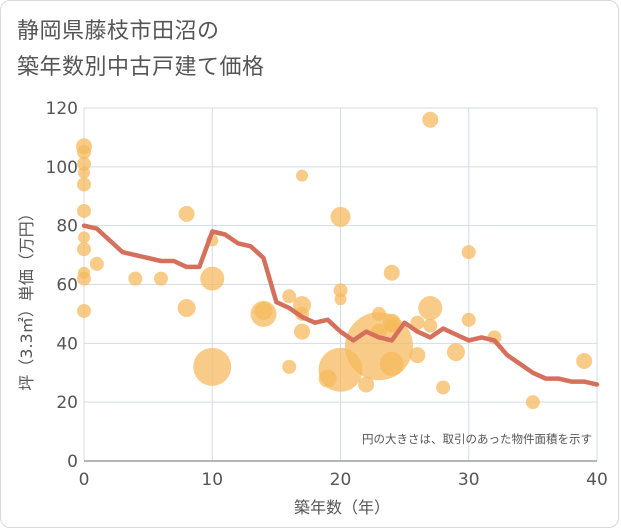 This screenshot has width=621, height=530. I want to click on y-tick-label: 100, so click(62, 168).